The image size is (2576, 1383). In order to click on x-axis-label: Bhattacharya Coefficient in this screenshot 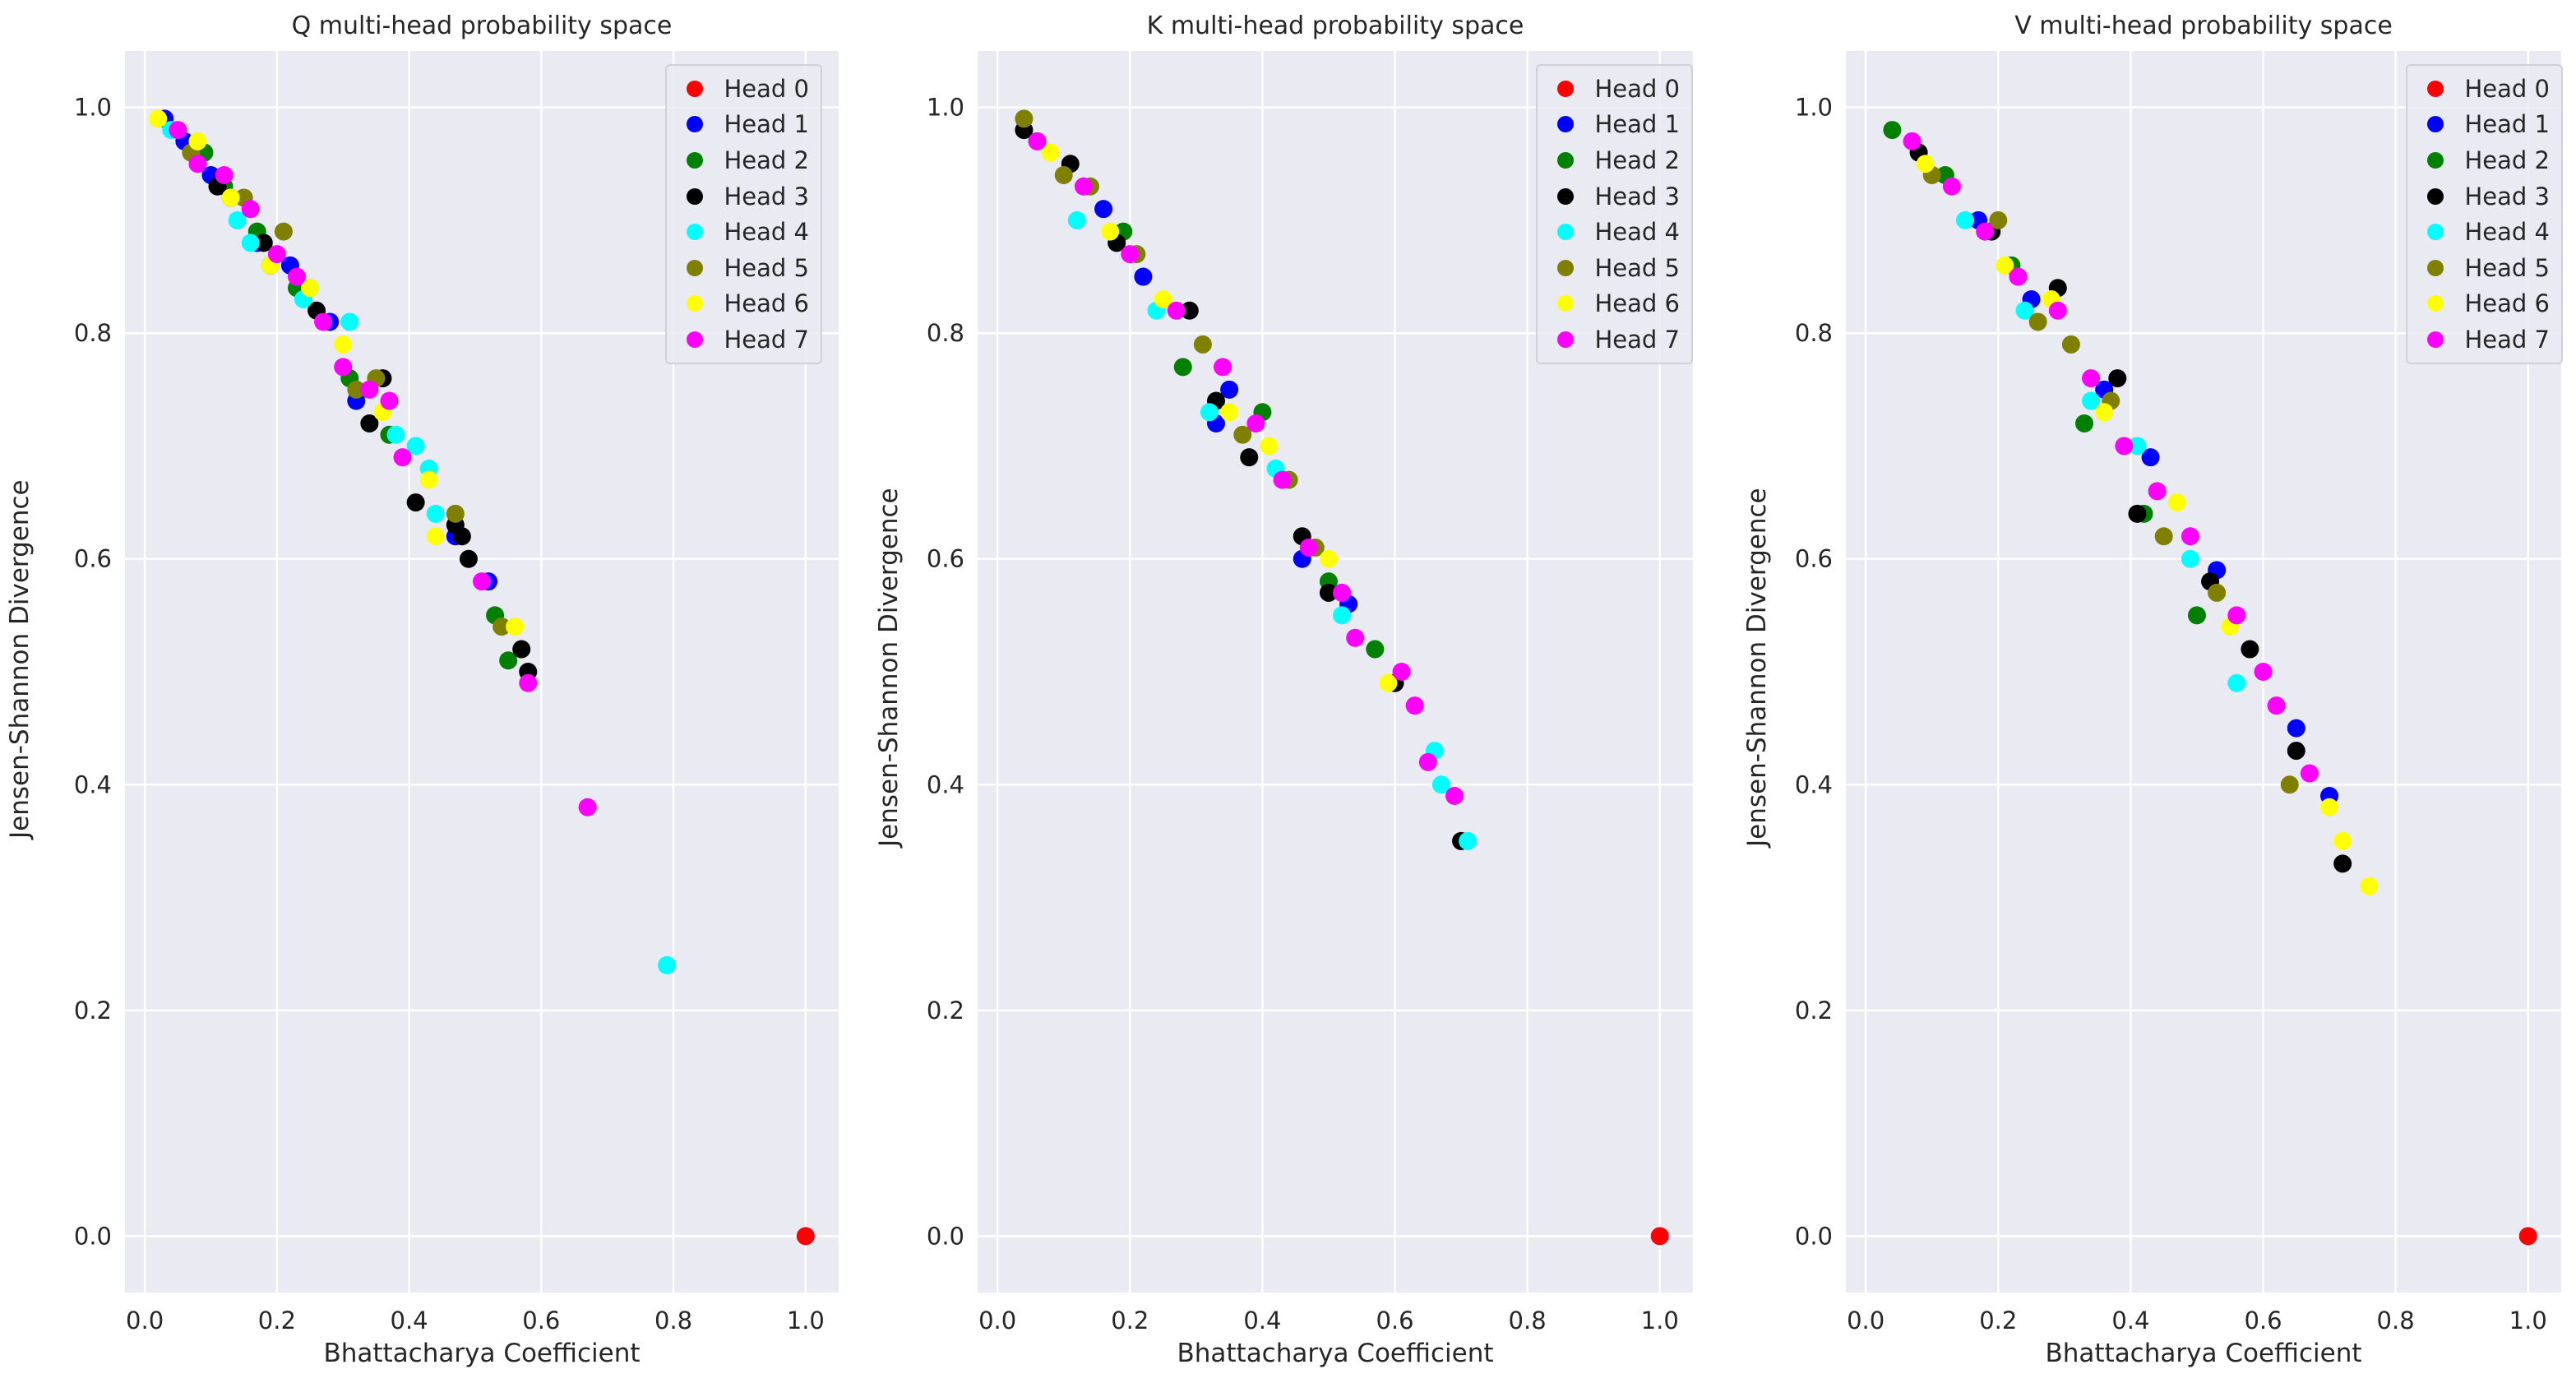, I will do `click(482, 1353)`.